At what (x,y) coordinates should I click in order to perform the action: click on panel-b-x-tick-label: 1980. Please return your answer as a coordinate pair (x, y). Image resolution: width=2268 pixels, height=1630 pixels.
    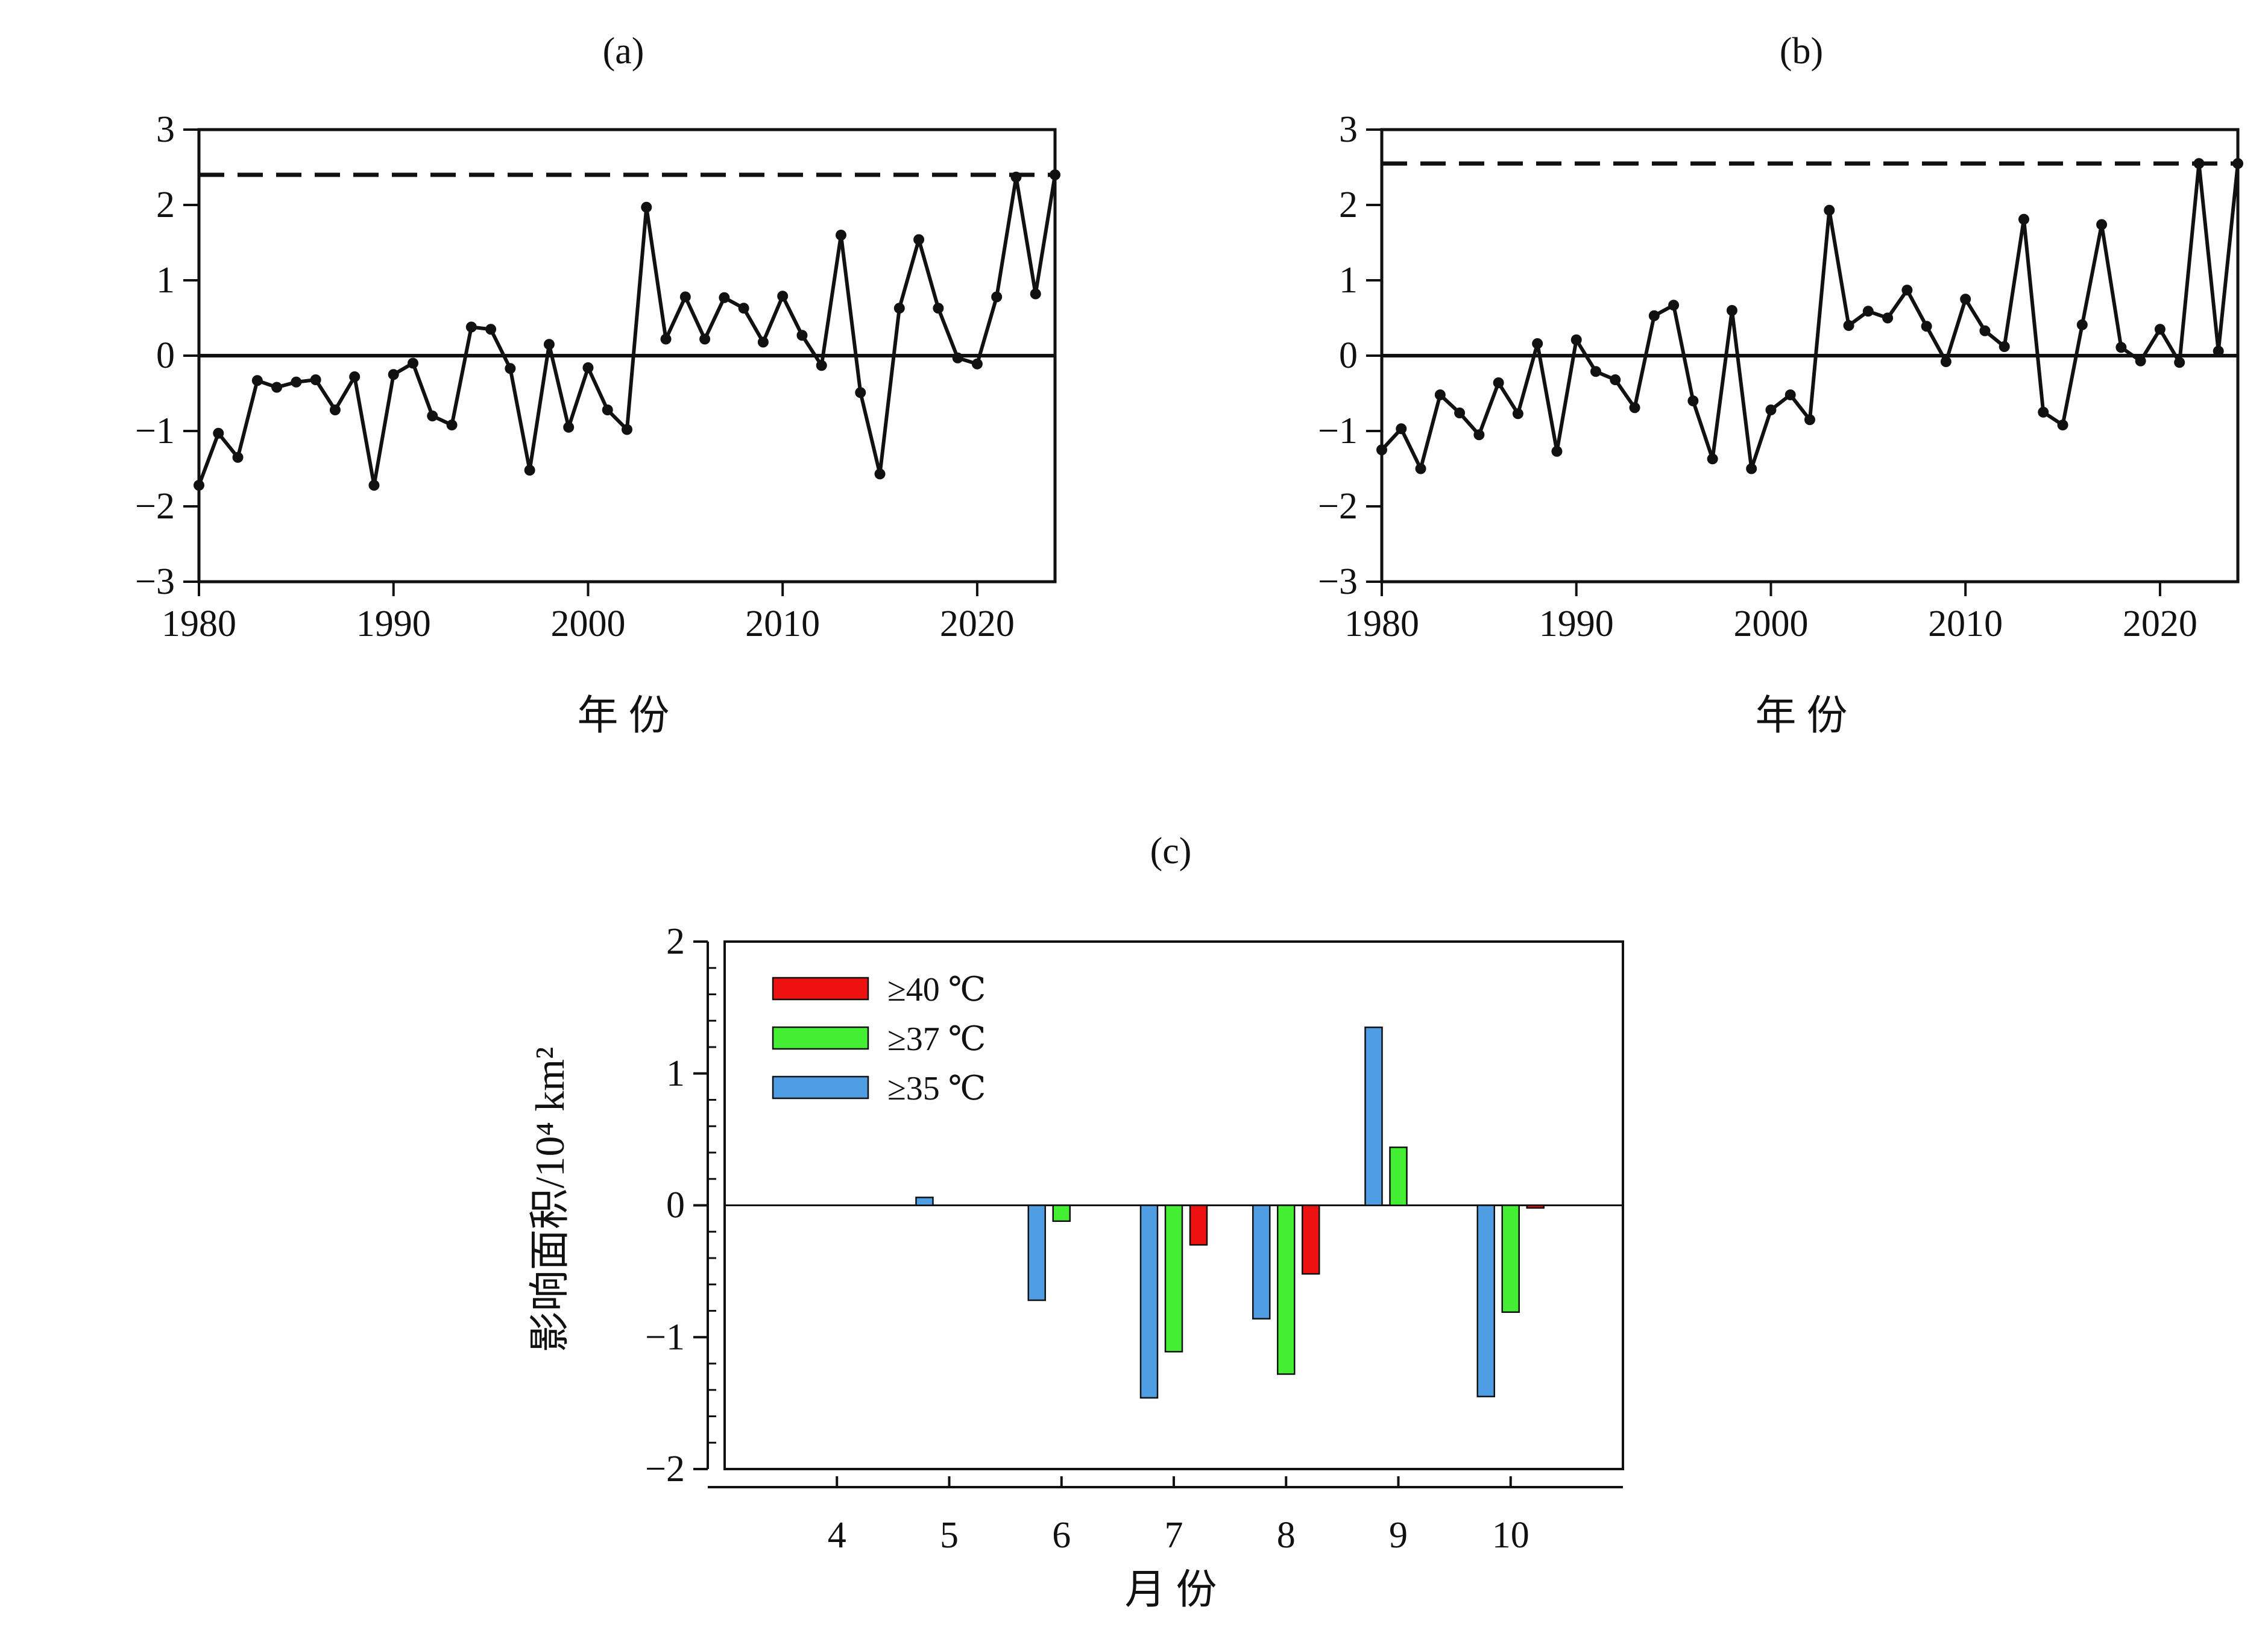
    Looking at the image, I should click on (1381, 624).